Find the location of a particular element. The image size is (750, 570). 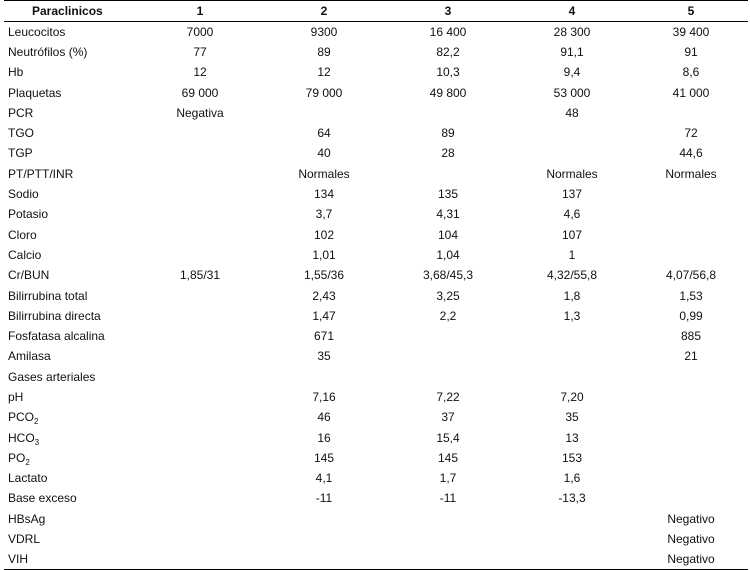

row-label: pH is located at coordinates (71, 397).